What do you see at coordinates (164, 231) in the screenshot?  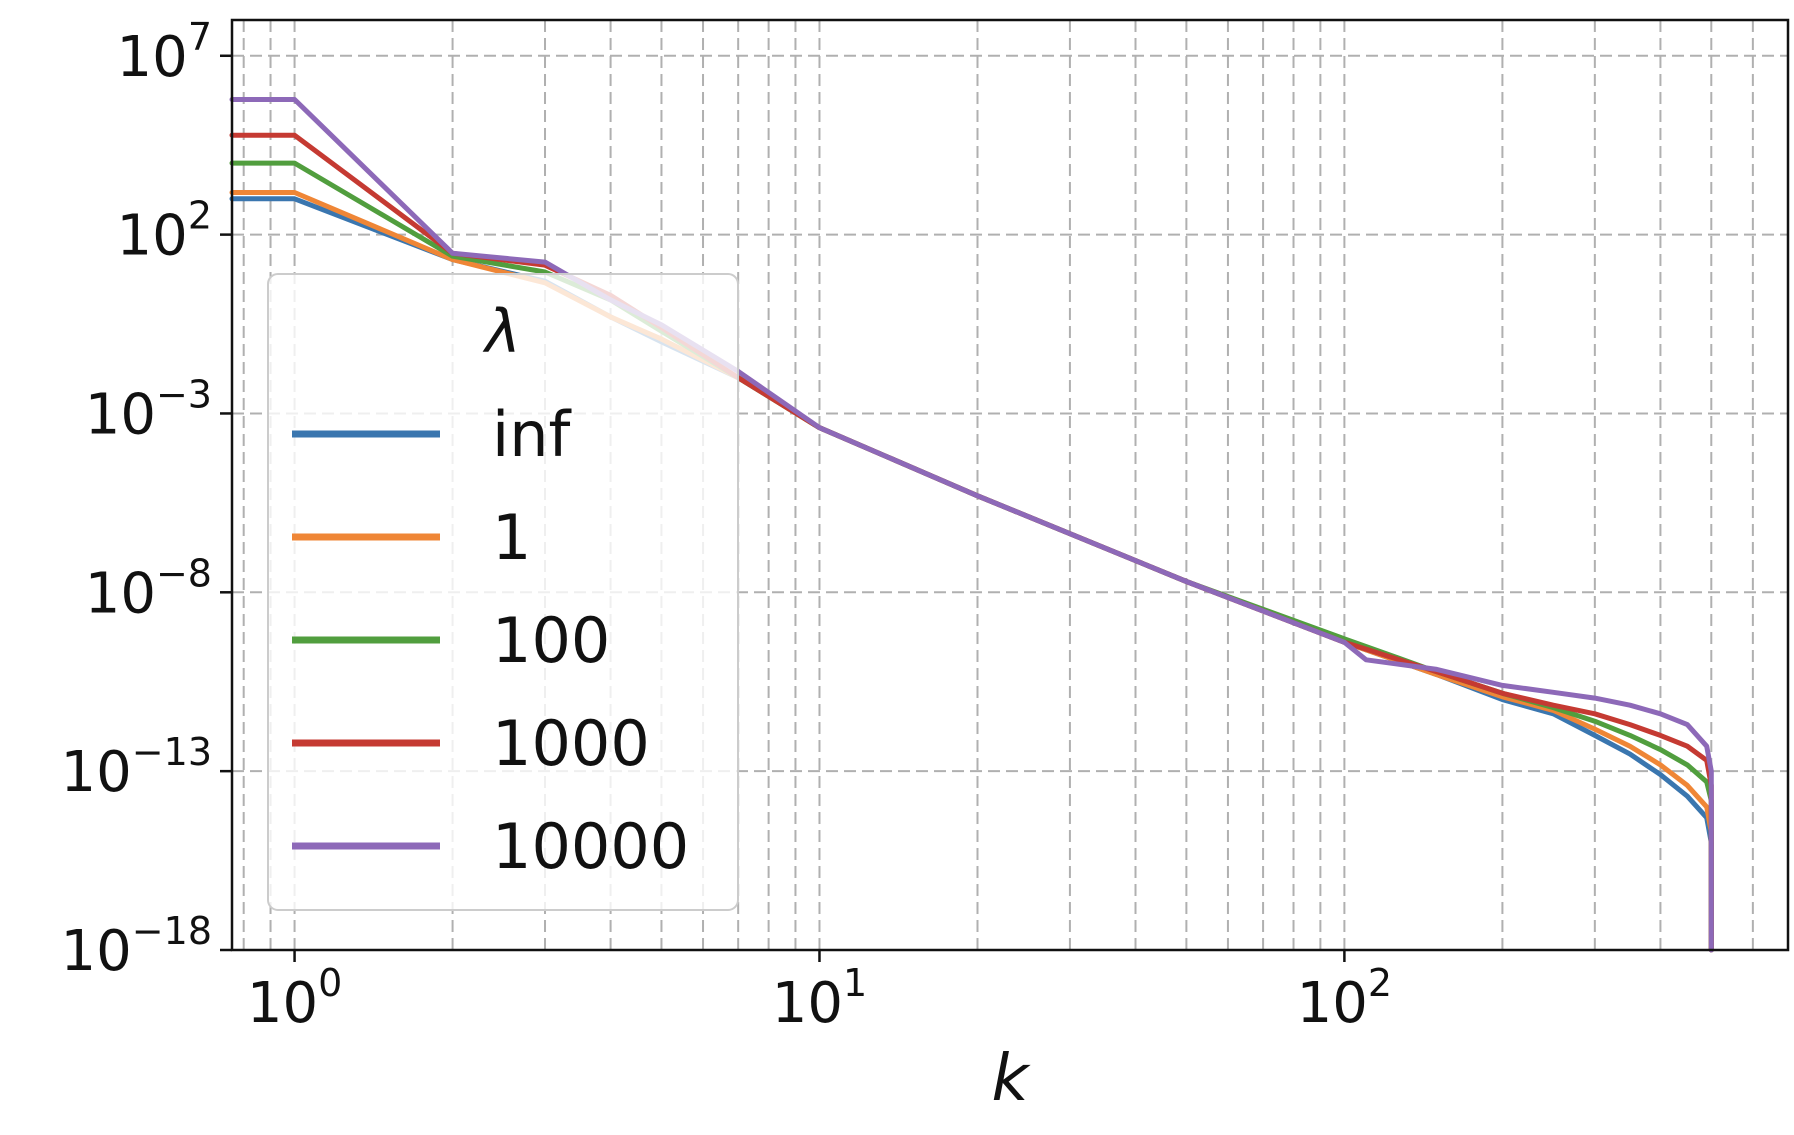 I see `y-tick-label: 10²` at bounding box center [164, 231].